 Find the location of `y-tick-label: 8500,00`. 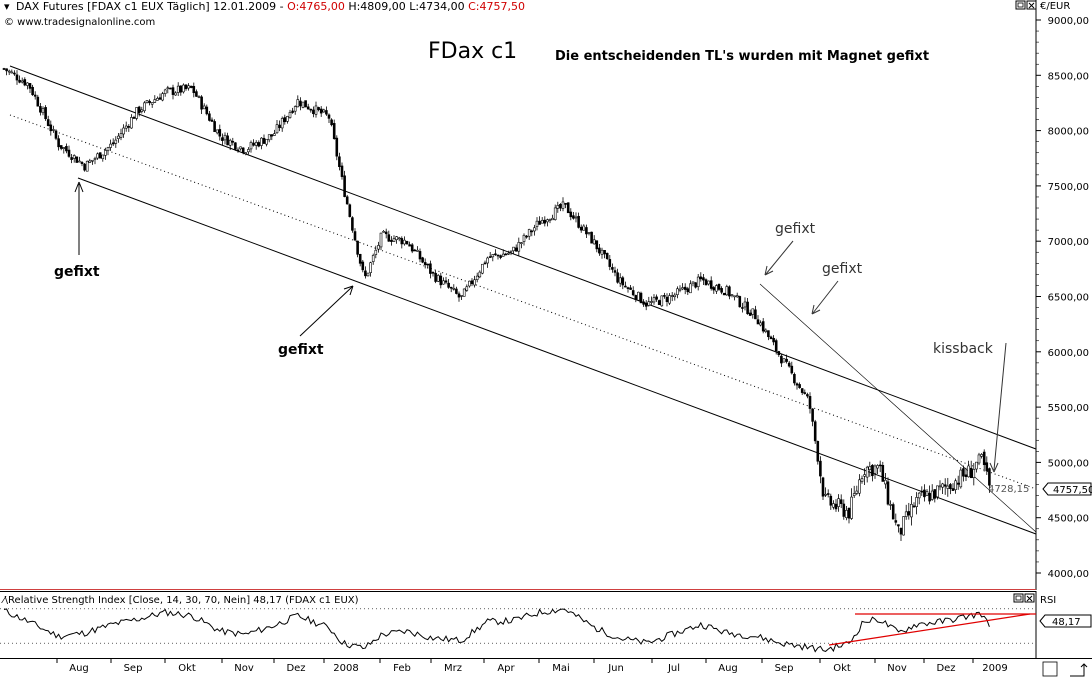

y-tick-label: 8500,00 is located at coordinates (1068, 76).